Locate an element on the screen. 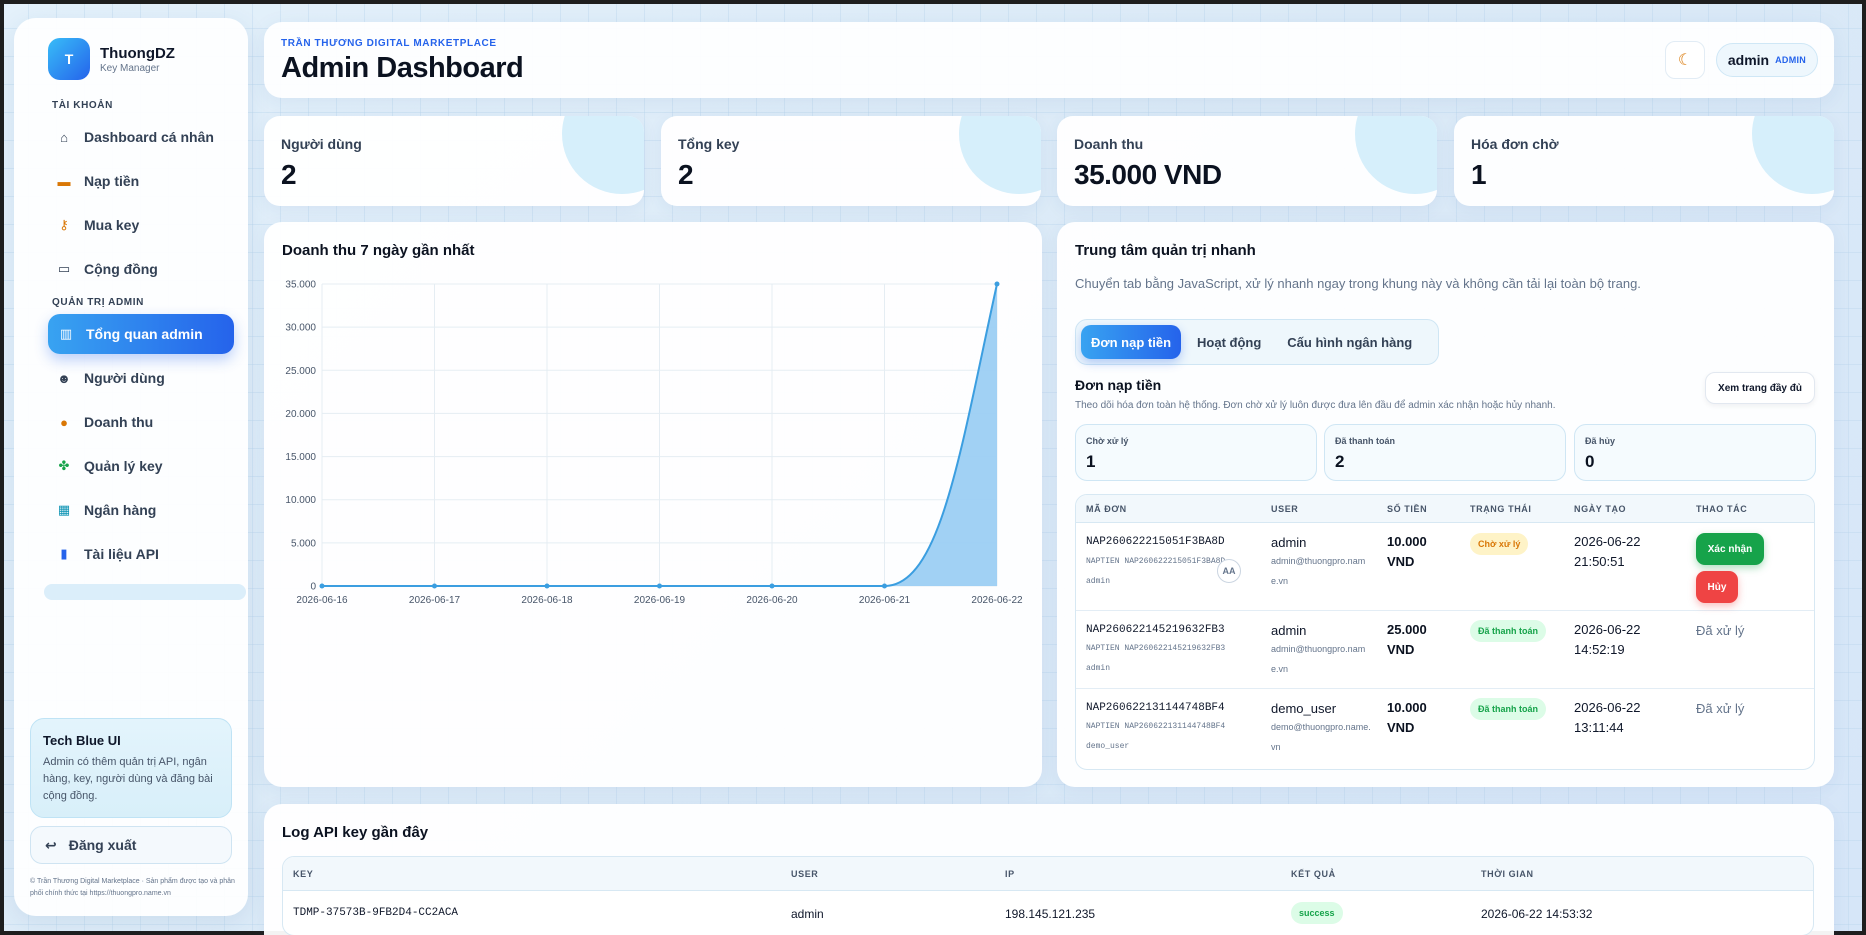  sidebar-item-revenue: ● Doanh thu is located at coordinates (131, 422).